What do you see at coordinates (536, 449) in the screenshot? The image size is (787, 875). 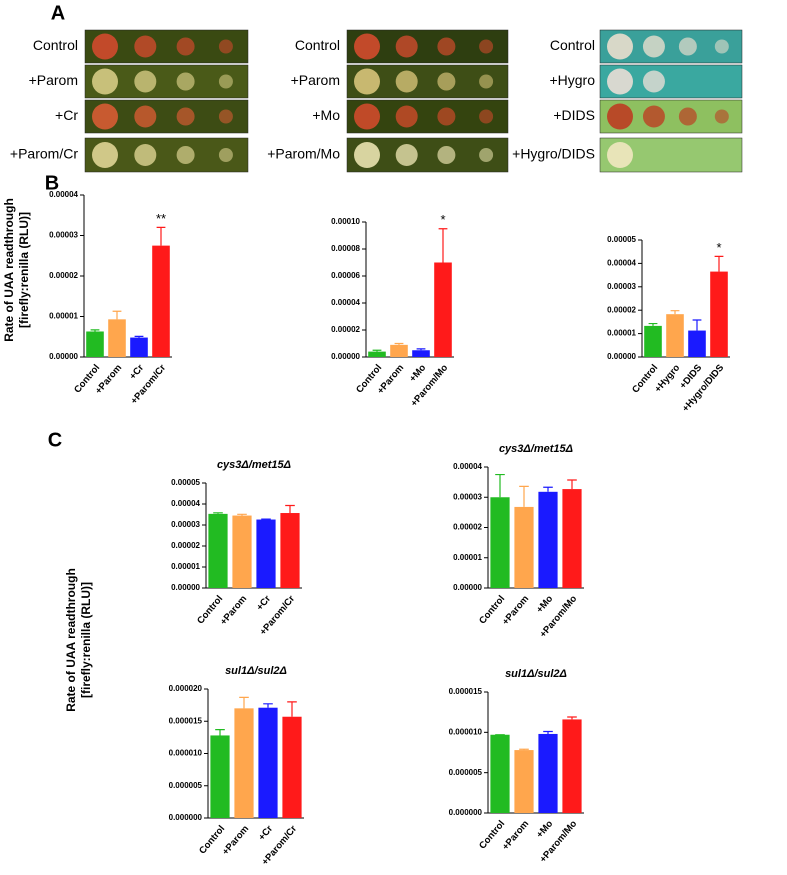 I see `chart-title: cys3Δ/met15Δ` at bounding box center [536, 449].